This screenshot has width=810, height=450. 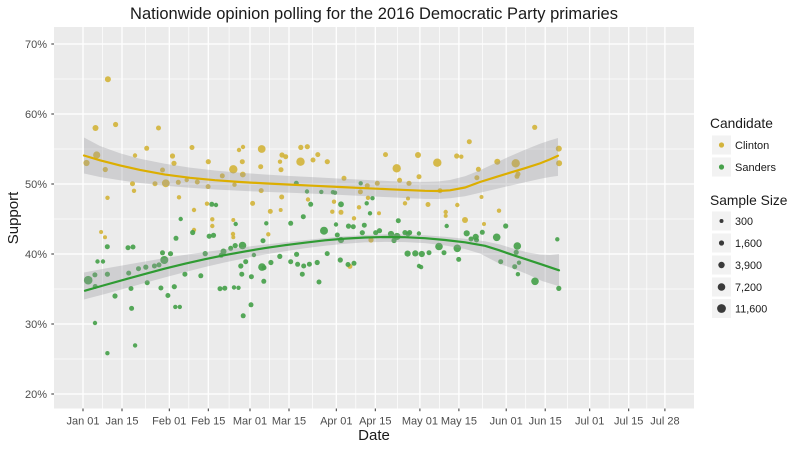 What do you see at coordinates (289, 421) in the screenshot?
I see `svg-text: Mar 15` at bounding box center [289, 421].